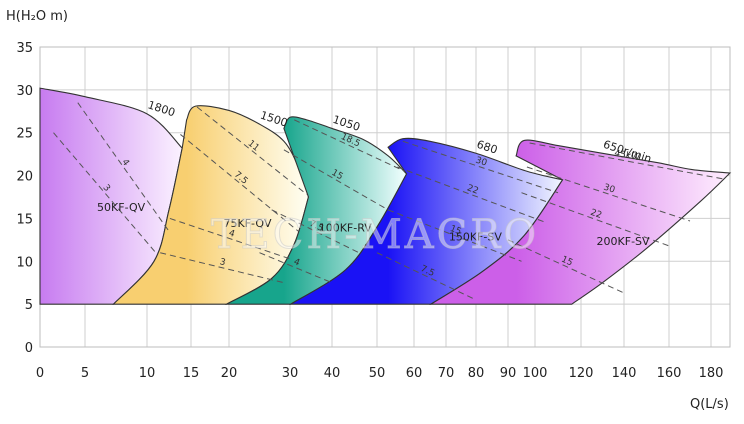  What do you see at coordinates (475, 237) in the screenshot?
I see `region-name-label: 150KF-SV` at bounding box center [475, 237].